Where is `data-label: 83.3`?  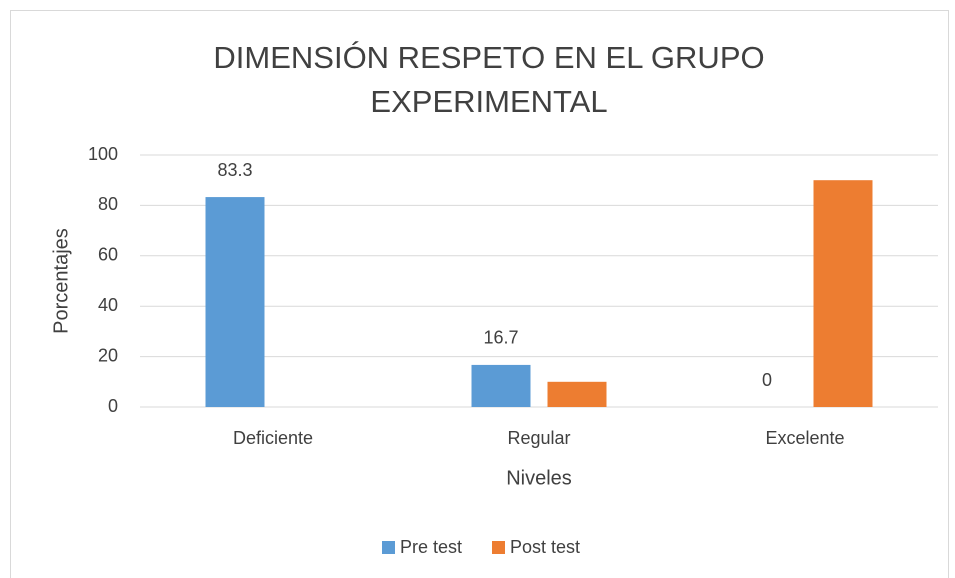
data-label: 83.3 is located at coordinates (234, 170).